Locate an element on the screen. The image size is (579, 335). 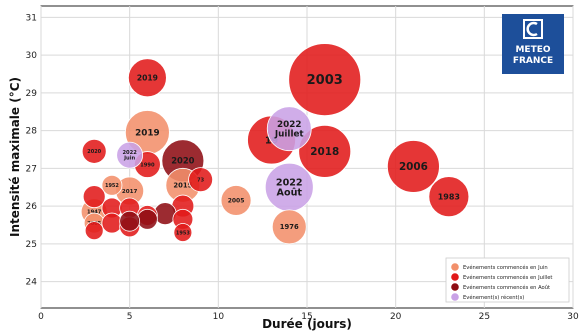
bubble-label: 2022 Juin is located at coordinates (129, 155).